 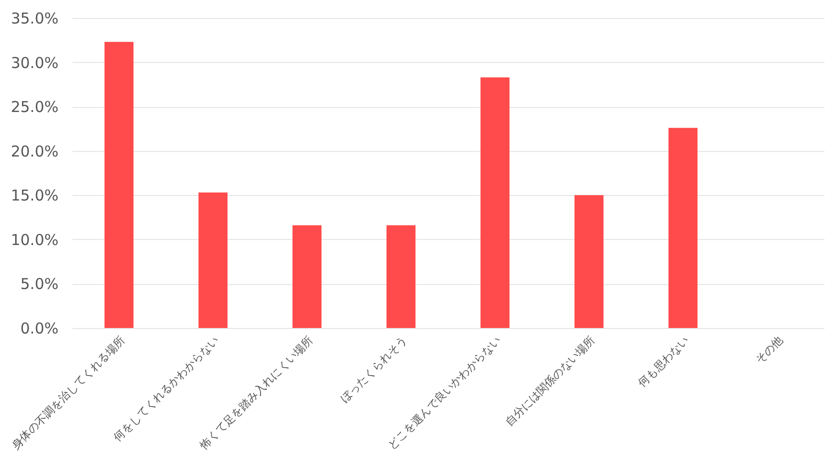 I want to click on y-tick-label: 25.0%, so click(x=34, y=107).